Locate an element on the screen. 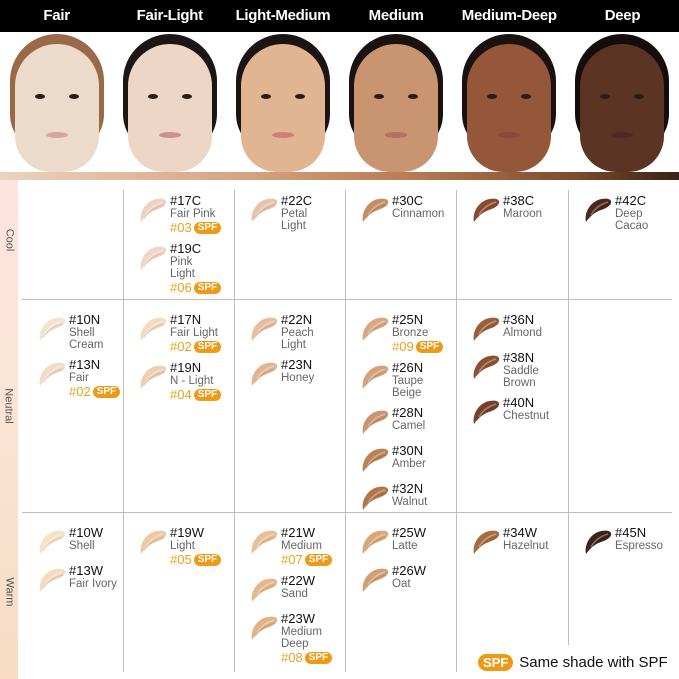 This screenshot has width=679, height=679. shade-name: Amber is located at coordinates (409, 464).